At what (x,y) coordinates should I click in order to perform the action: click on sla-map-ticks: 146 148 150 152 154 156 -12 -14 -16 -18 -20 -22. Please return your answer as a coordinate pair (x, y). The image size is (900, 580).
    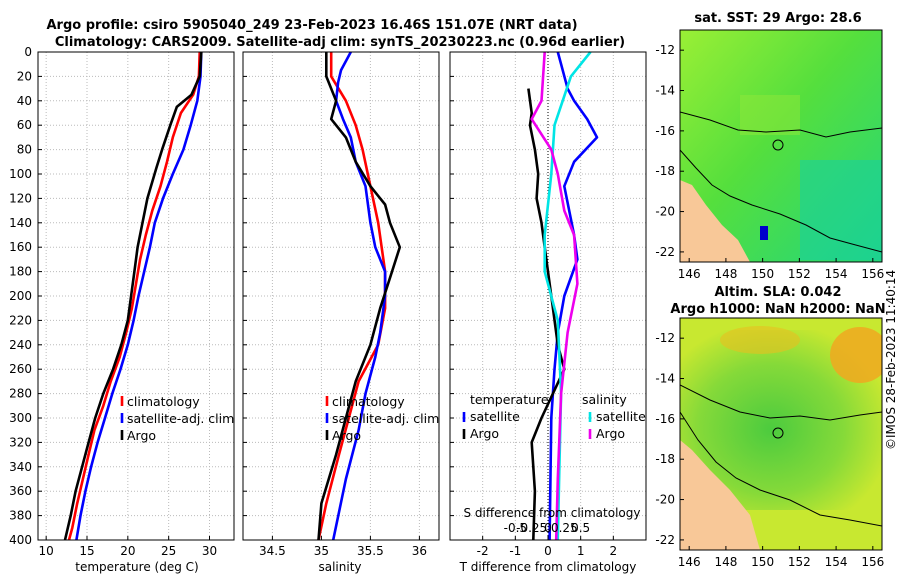
    Looking at the image, I should click on (769, 450).